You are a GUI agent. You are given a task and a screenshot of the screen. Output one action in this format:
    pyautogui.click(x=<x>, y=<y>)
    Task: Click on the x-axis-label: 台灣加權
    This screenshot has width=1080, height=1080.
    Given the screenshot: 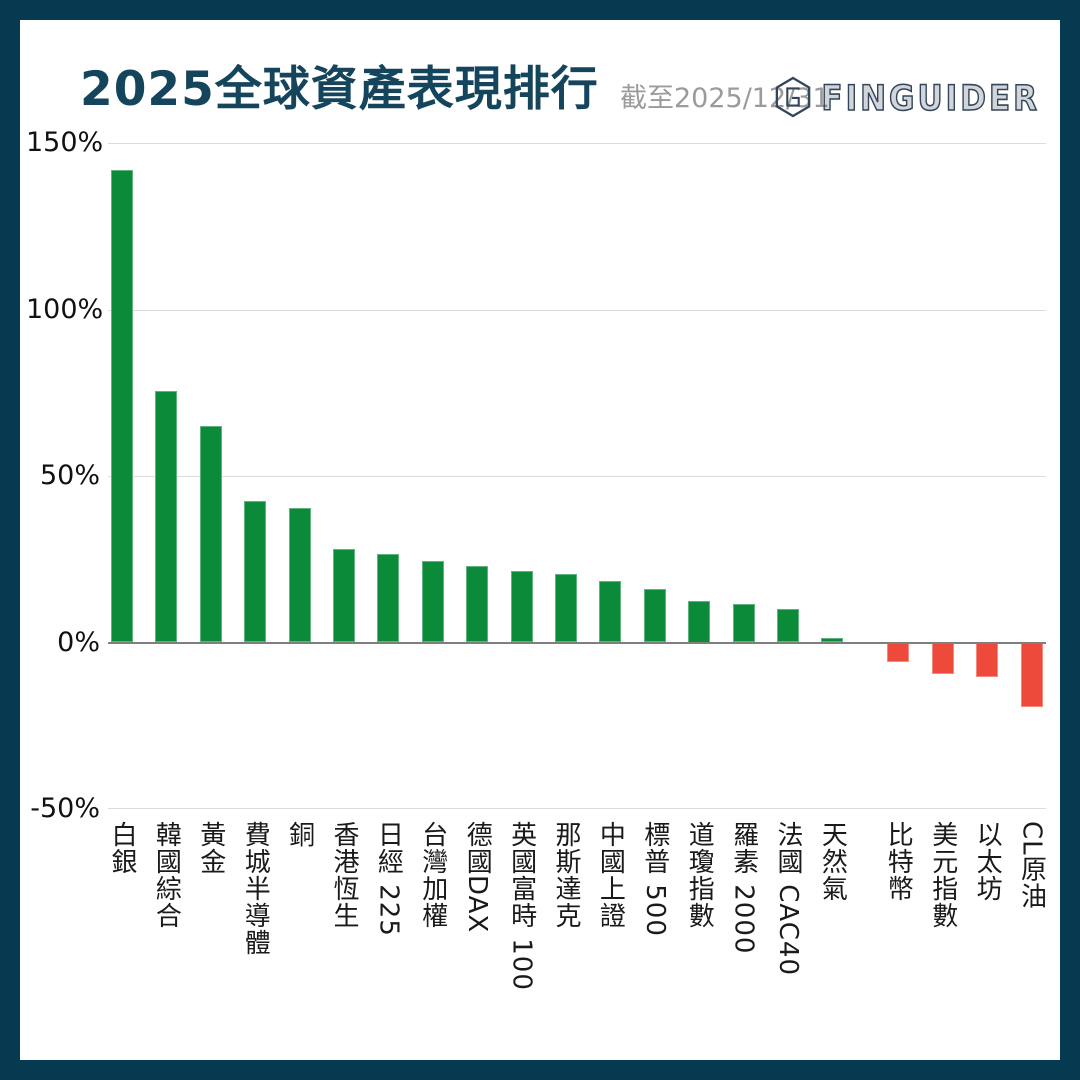 What is the action you would take?
    pyautogui.click(x=432, y=875)
    